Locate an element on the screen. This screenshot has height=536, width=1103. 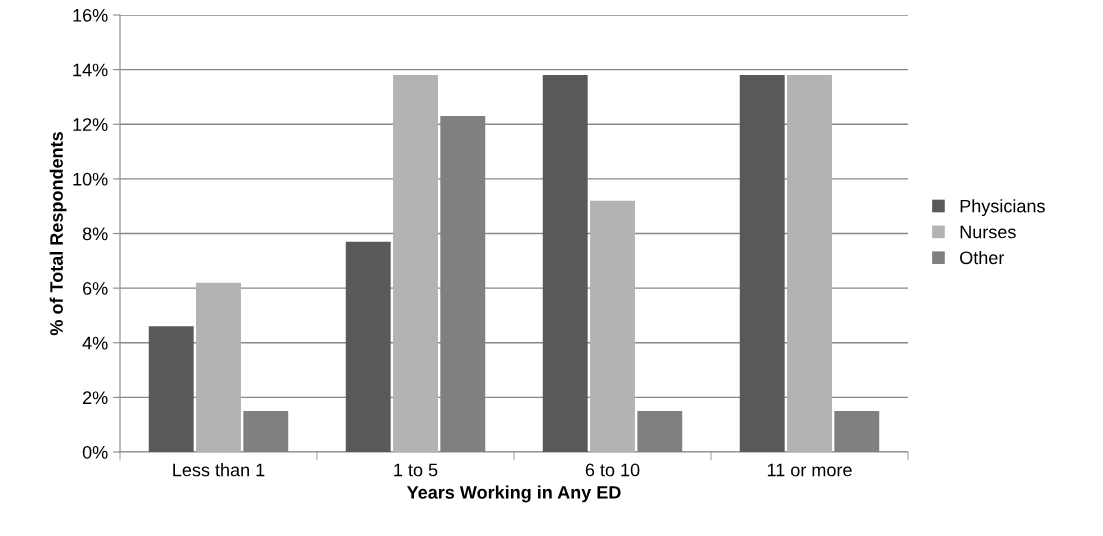
x-tick-label: 6 to 10 is located at coordinates (612, 470).